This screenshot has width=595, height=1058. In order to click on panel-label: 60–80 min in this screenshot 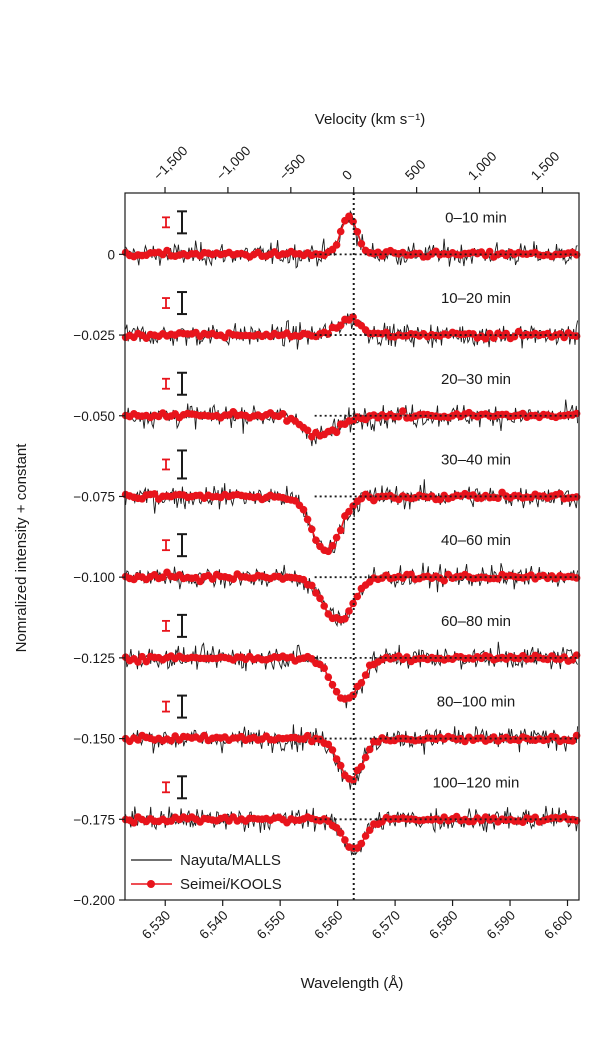, I will do `click(476, 621)`.